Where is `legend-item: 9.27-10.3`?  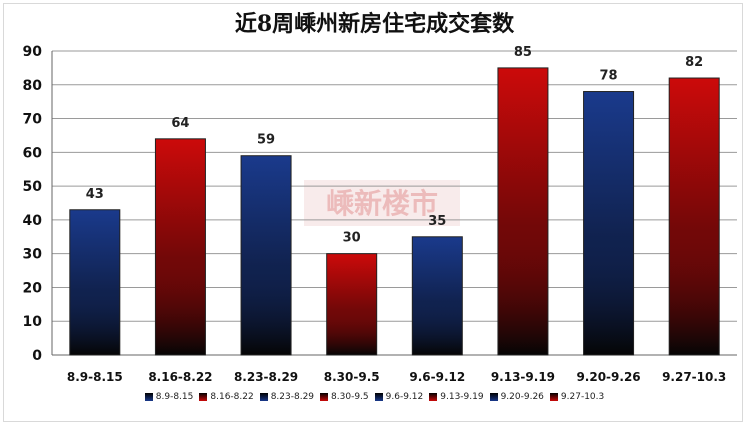
legend-item: 9.27-10.3 is located at coordinates (577, 397).